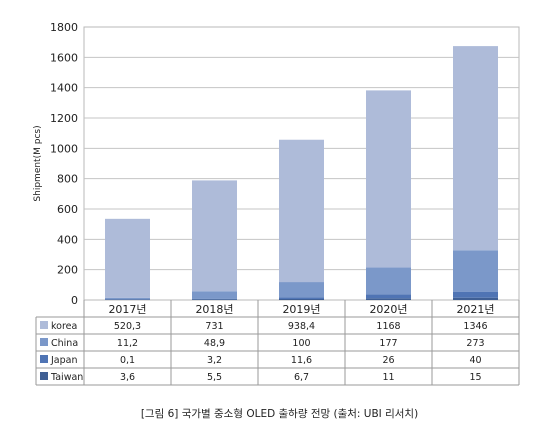 Image resolution: width=559 pixels, height=435 pixels. Describe the element at coordinates (64, 360) in the screenshot. I see `legend-label: Japan` at that location.